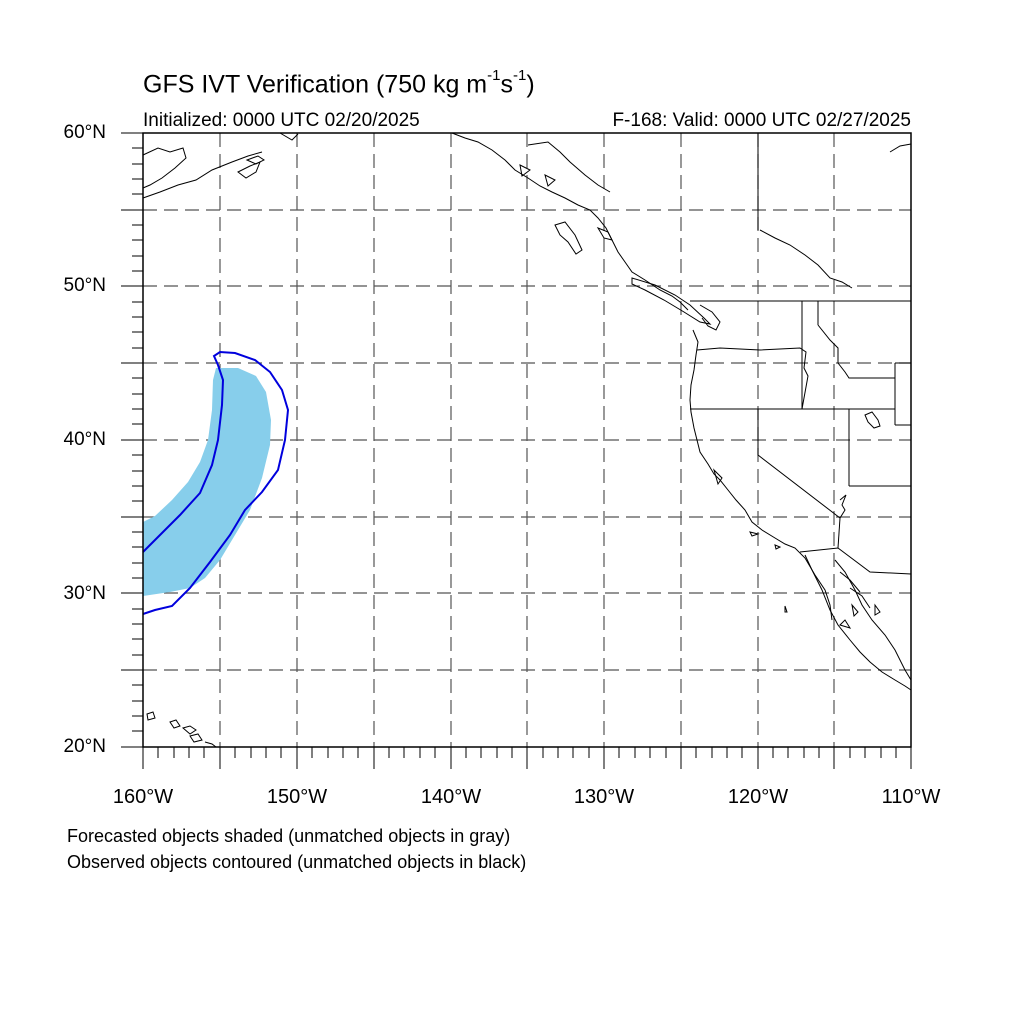 The height and width of the screenshot is (1024, 1024). I want to click on initialized-time: Initialized: 0000 UTC 02/20/2025, so click(281, 120).